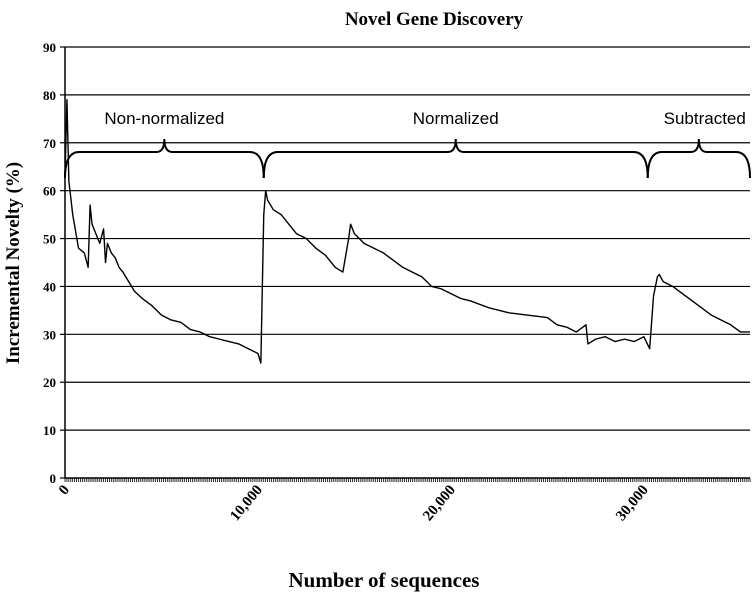 The image size is (755, 597). I want to click on x-axis-title: Number of sequences, so click(384, 580).